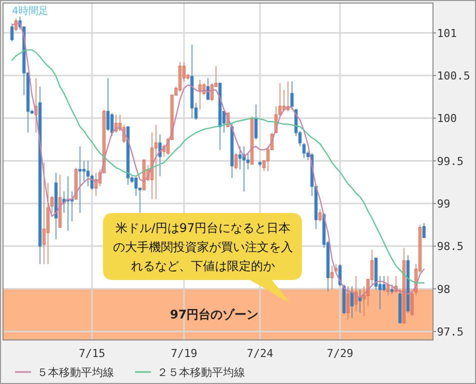 This screenshot has height=384, width=476. What do you see at coordinates (450, 331) in the screenshot?
I see `y-tick-label: 97.5` at bounding box center [450, 331].